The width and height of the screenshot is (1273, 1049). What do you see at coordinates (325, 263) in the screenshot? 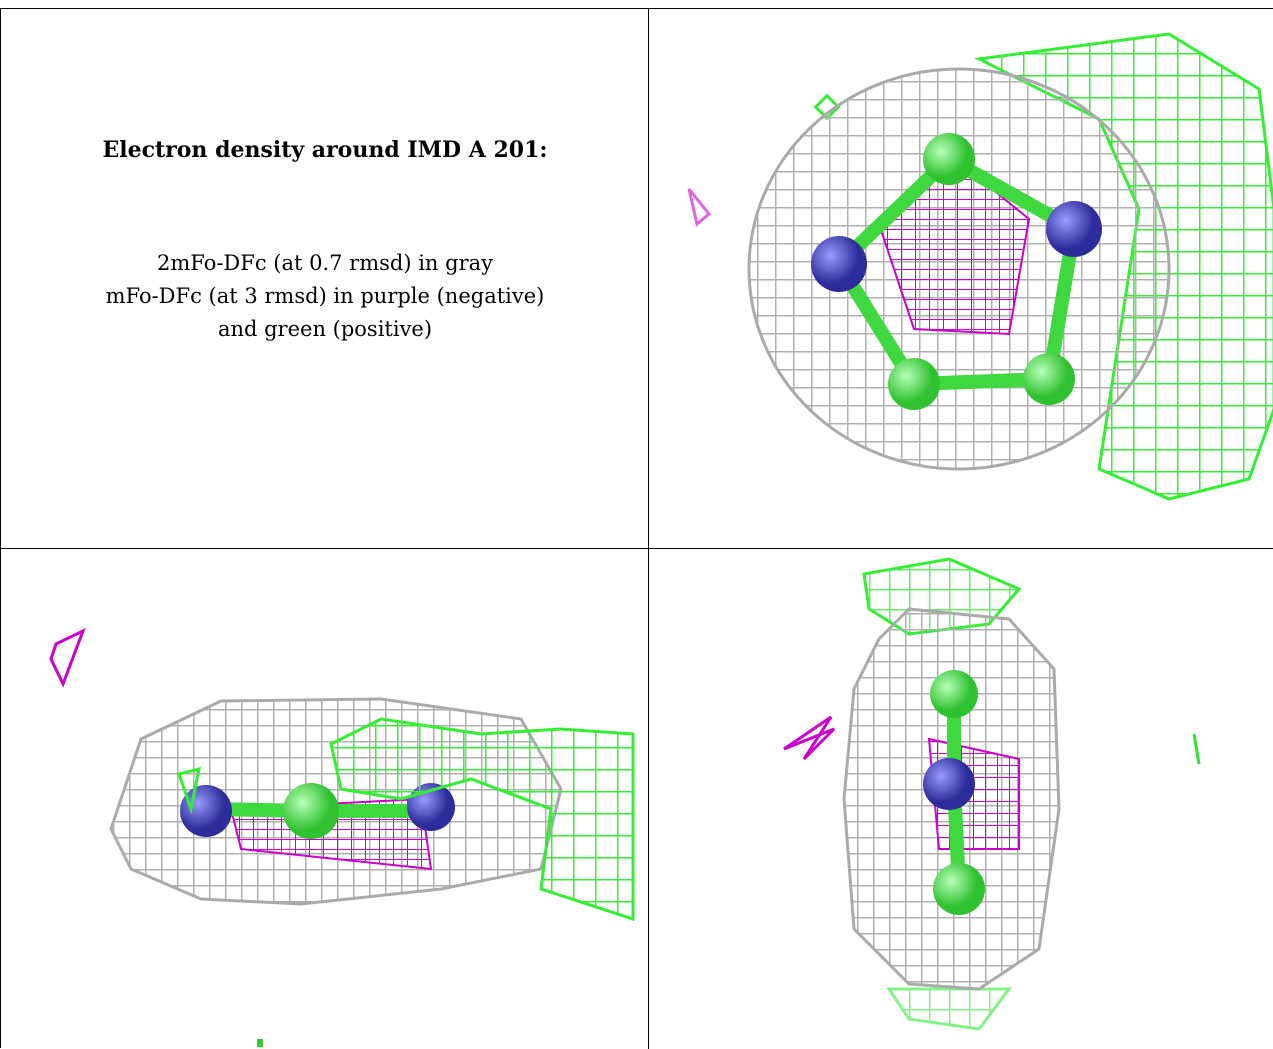
I see `caption-line-2fofc: 2mFo-DFc (at 0.7 rmsd) in gray` at bounding box center [325, 263].